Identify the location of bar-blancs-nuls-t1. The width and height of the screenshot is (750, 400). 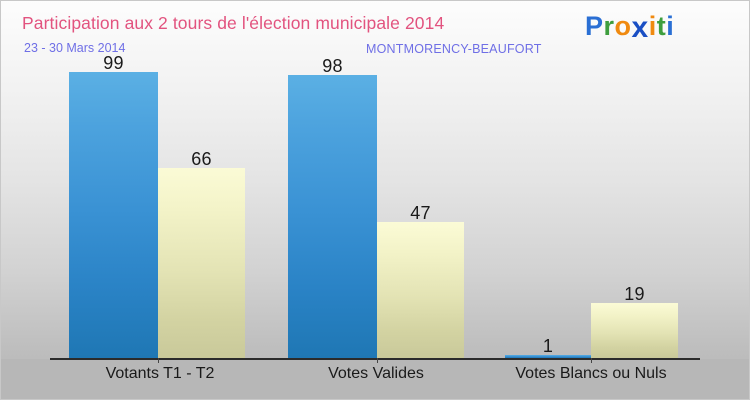
(548, 356).